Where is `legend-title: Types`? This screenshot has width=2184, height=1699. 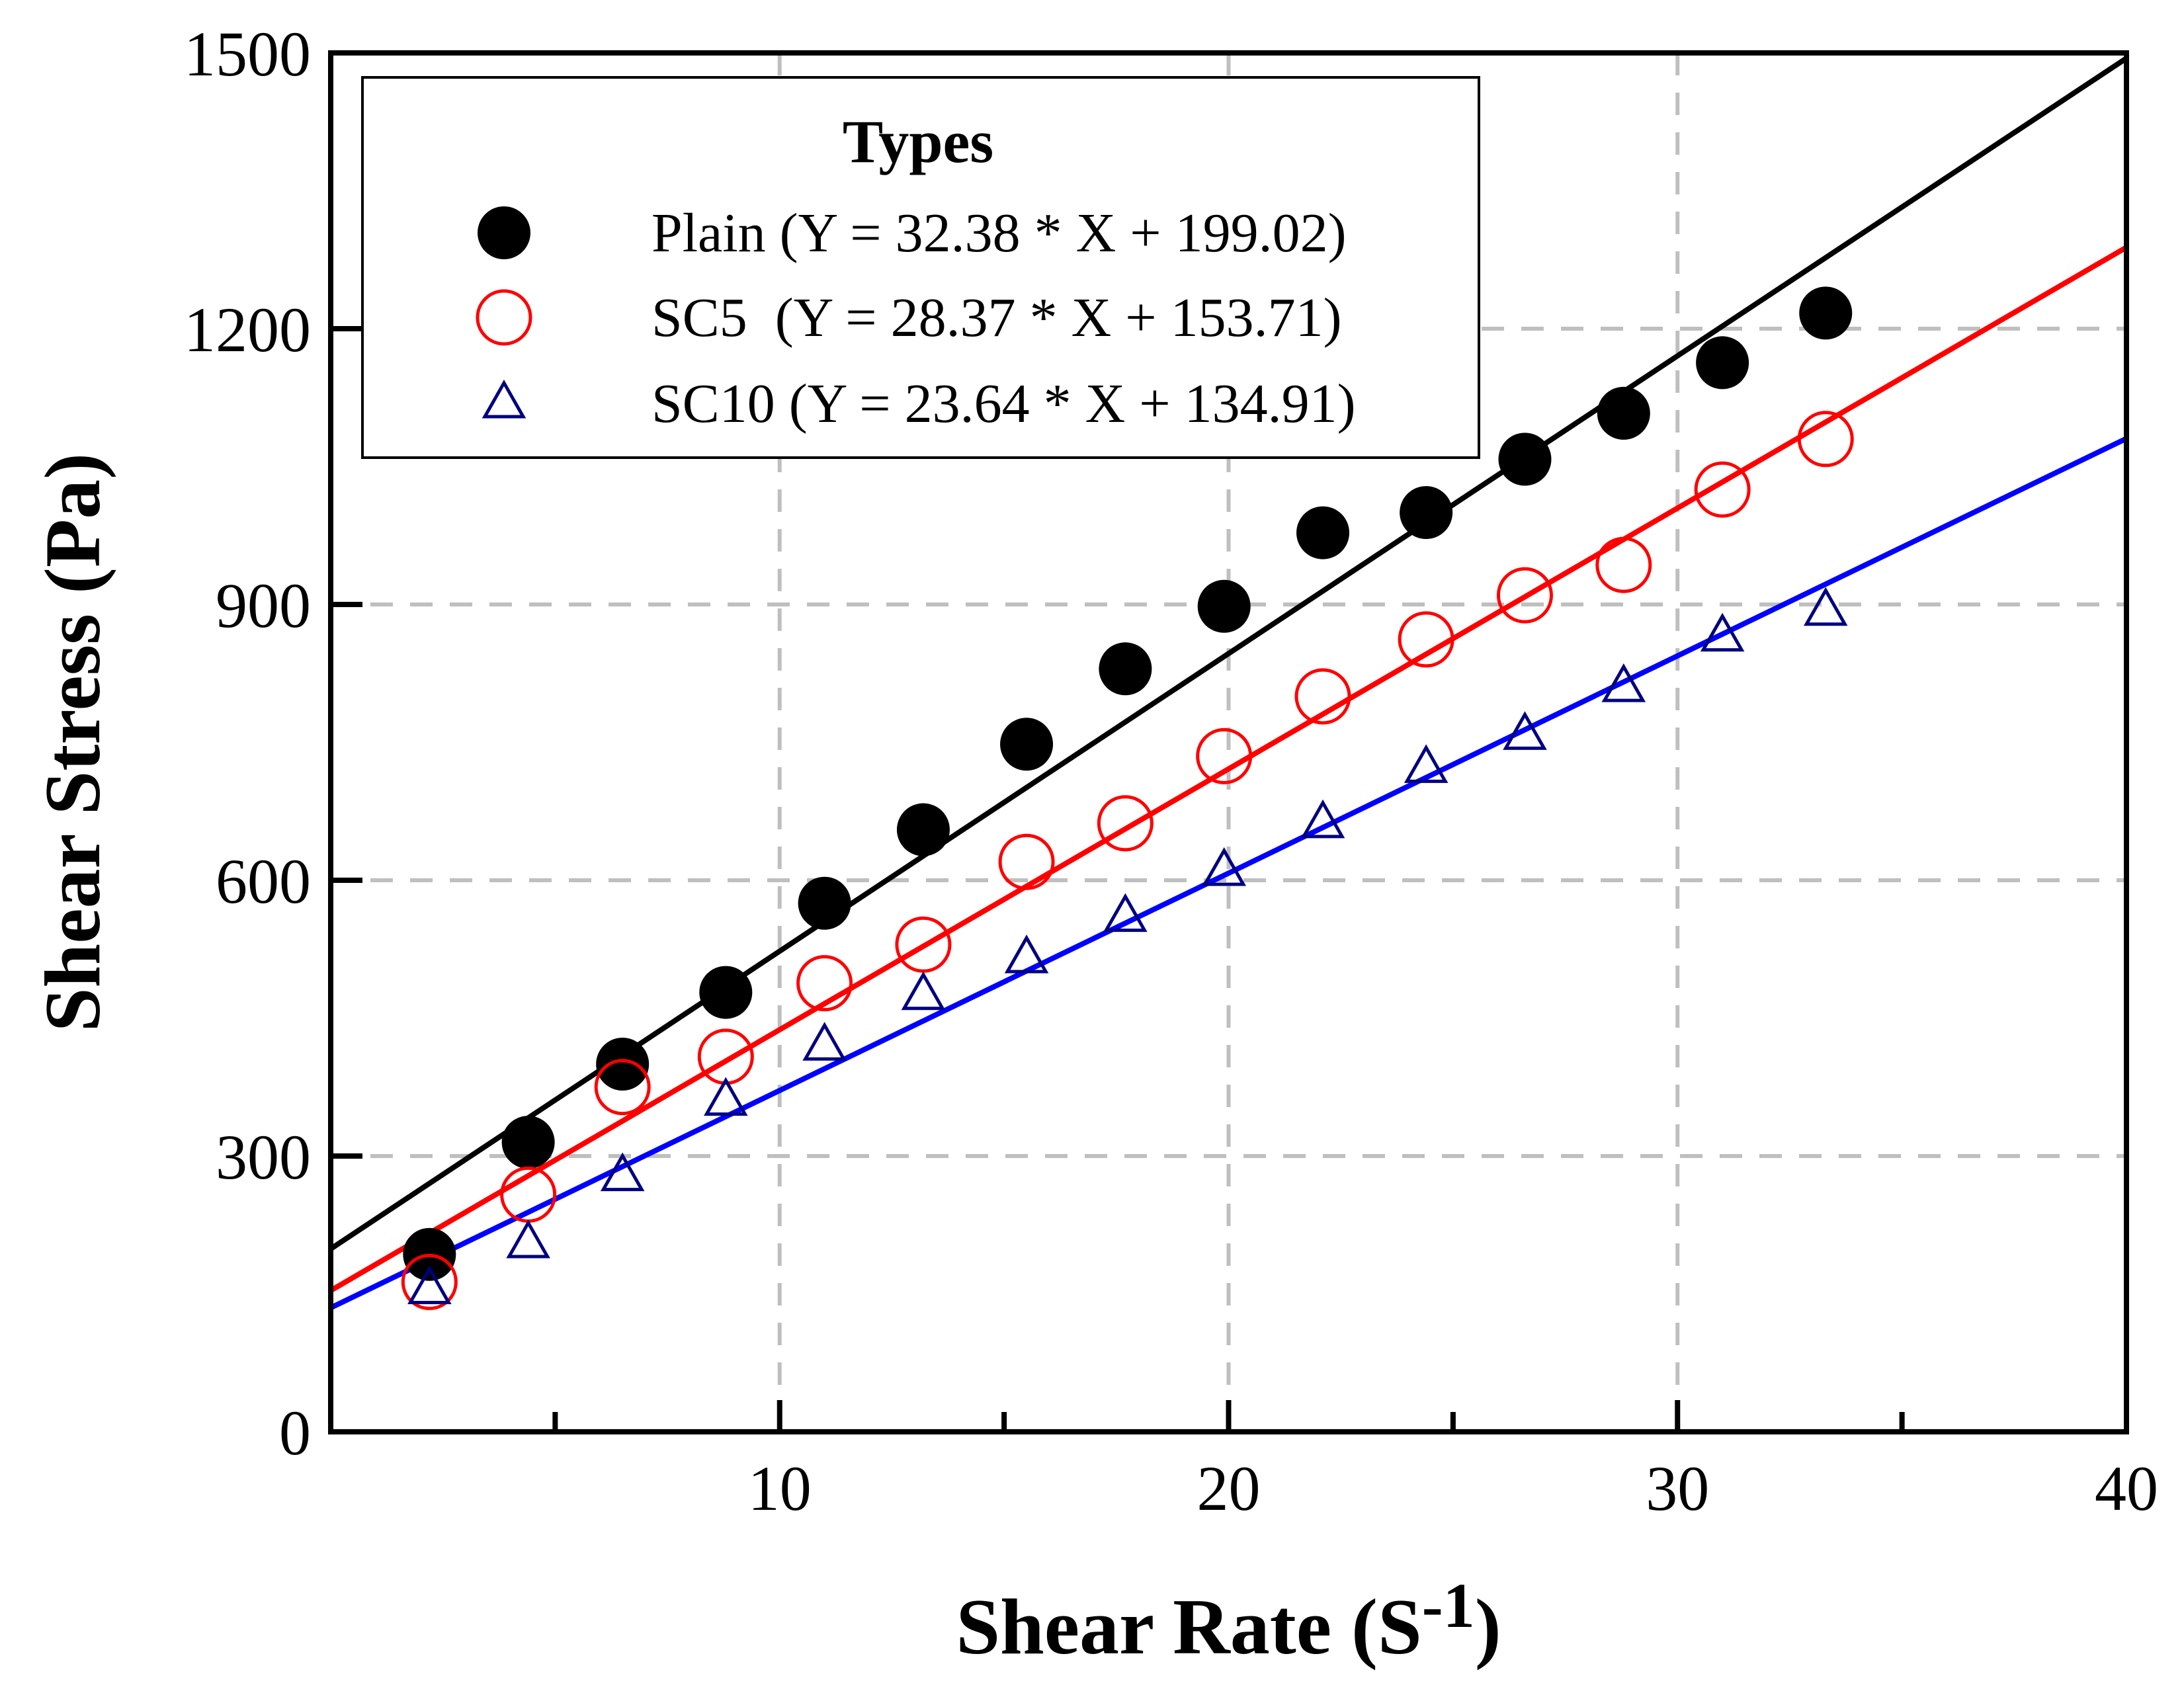 legend-title: Types is located at coordinates (918, 141).